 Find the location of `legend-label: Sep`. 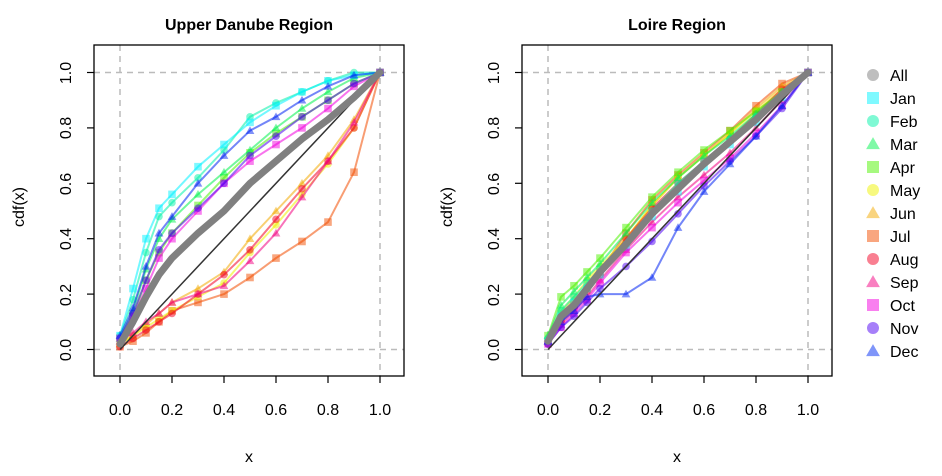

legend-label: Sep is located at coordinates (904, 283).